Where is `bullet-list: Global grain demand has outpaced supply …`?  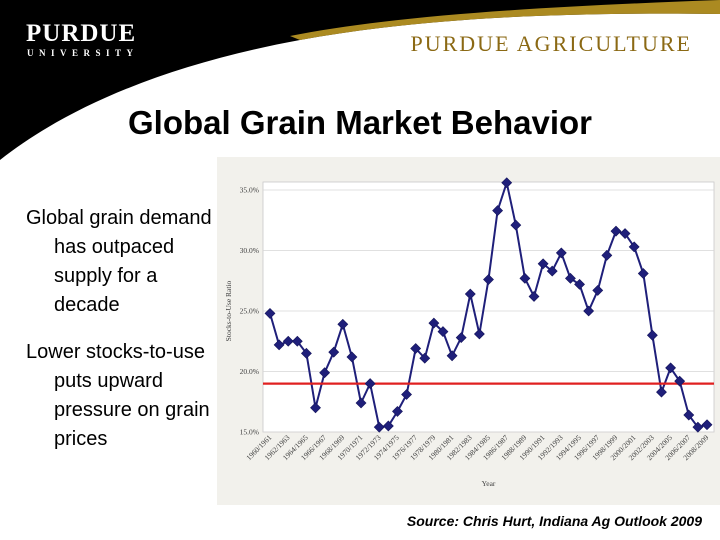 bullet-list: Global grain demand has outpaced supply … is located at coordinates (121, 338).